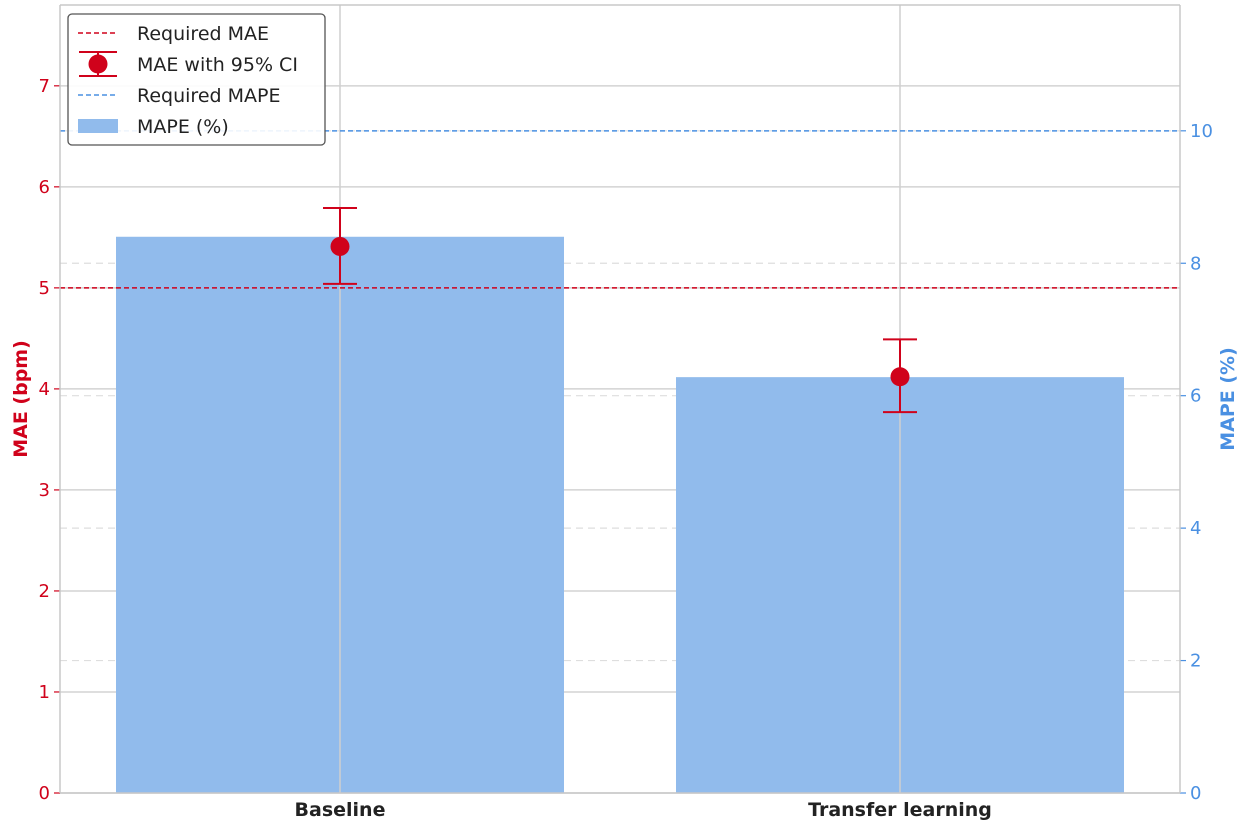 This screenshot has height=830, width=1250. What do you see at coordinates (900, 810) in the screenshot?
I see `category-label: Transfer learning` at bounding box center [900, 810].